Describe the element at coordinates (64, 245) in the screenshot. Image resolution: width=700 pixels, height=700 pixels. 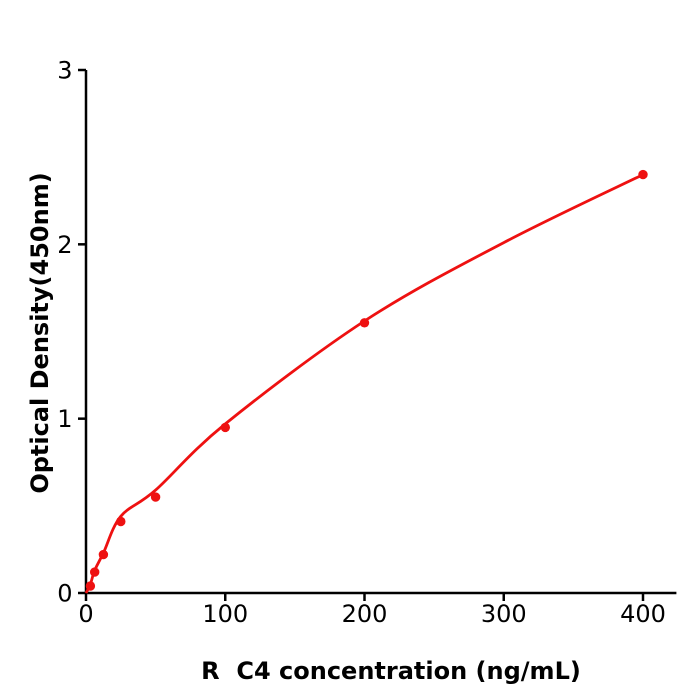
I see `y-tick-label: 2` at that location.